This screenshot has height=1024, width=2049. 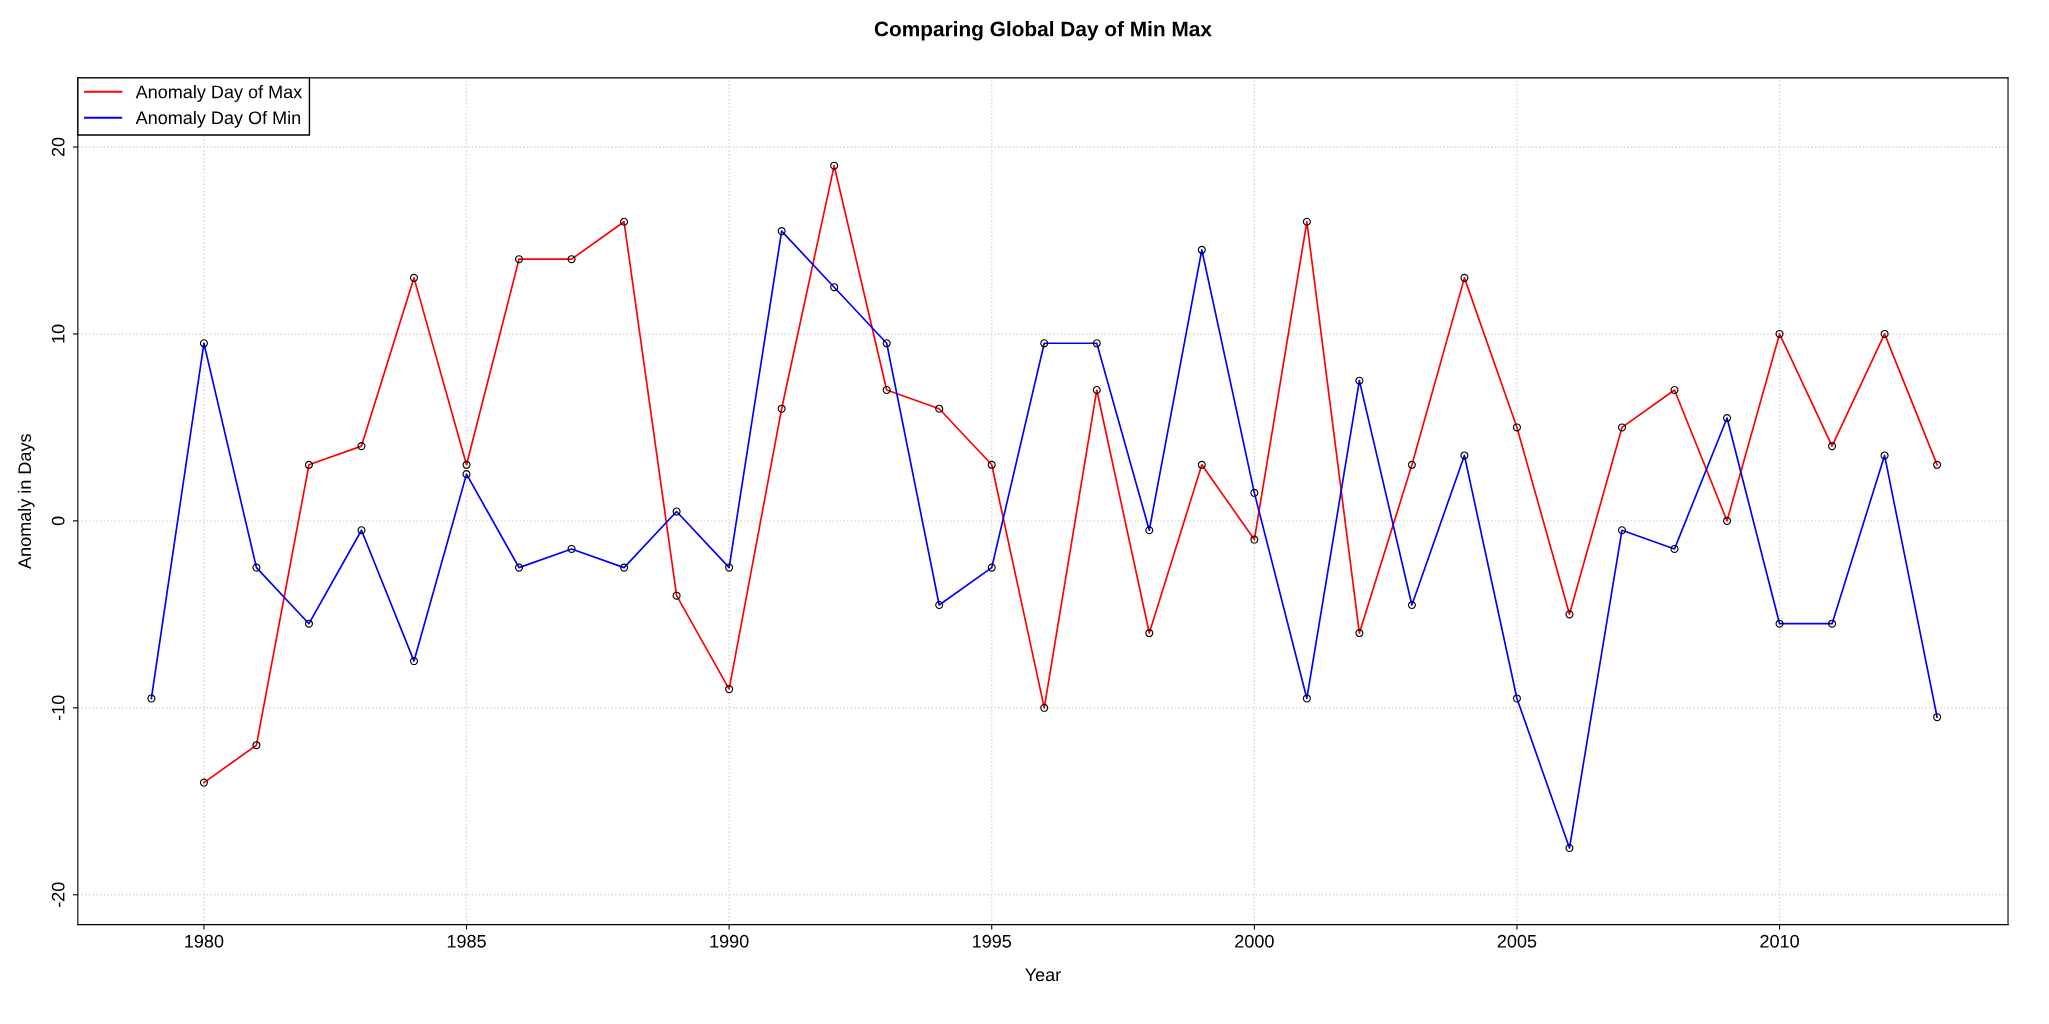 What do you see at coordinates (992, 941) in the screenshot?
I see `x-tick-label: 1995` at bounding box center [992, 941].